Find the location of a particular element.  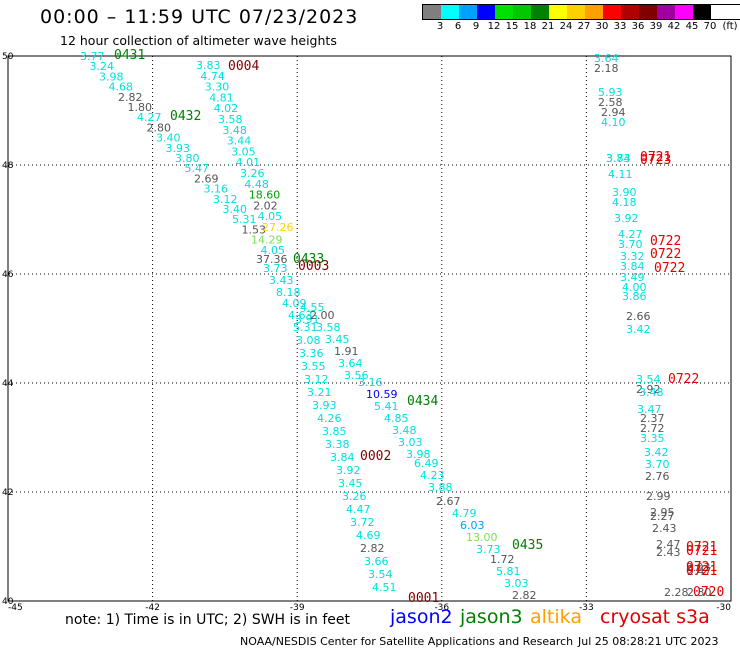

legend-label: 30 is located at coordinates (602, 26).